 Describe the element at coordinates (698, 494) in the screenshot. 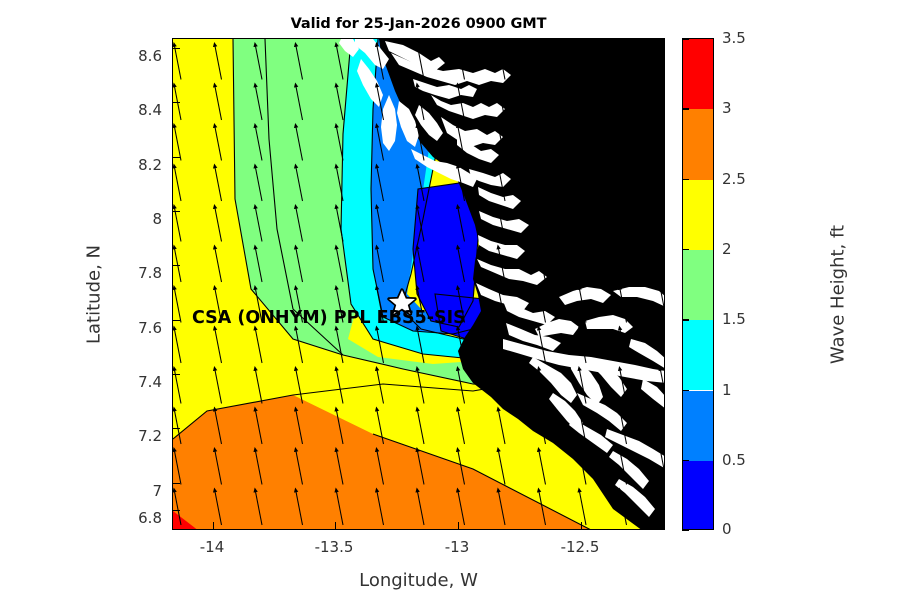

I see `colorbar-band-0-0.5` at that location.